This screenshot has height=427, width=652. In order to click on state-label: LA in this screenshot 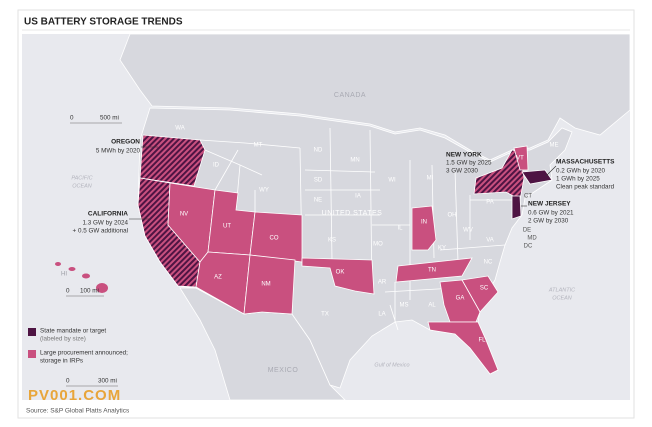, I will do `click(381, 315)`.